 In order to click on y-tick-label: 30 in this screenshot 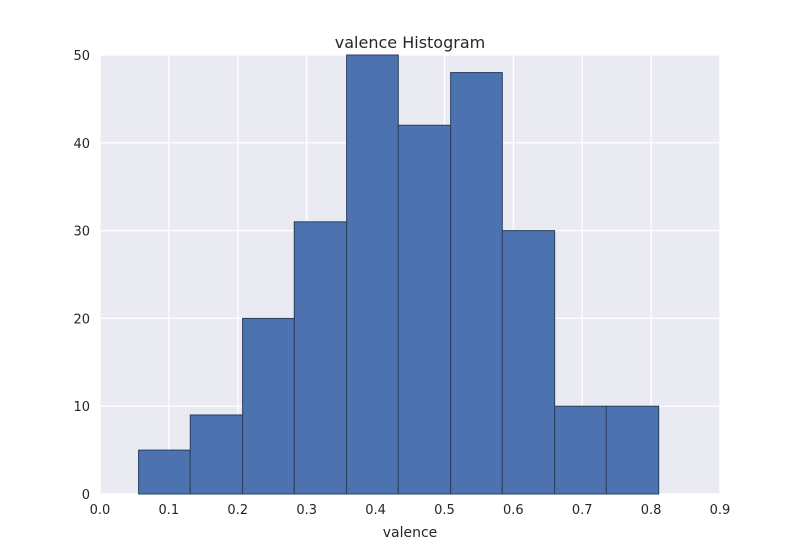, I will do `click(81, 232)`.